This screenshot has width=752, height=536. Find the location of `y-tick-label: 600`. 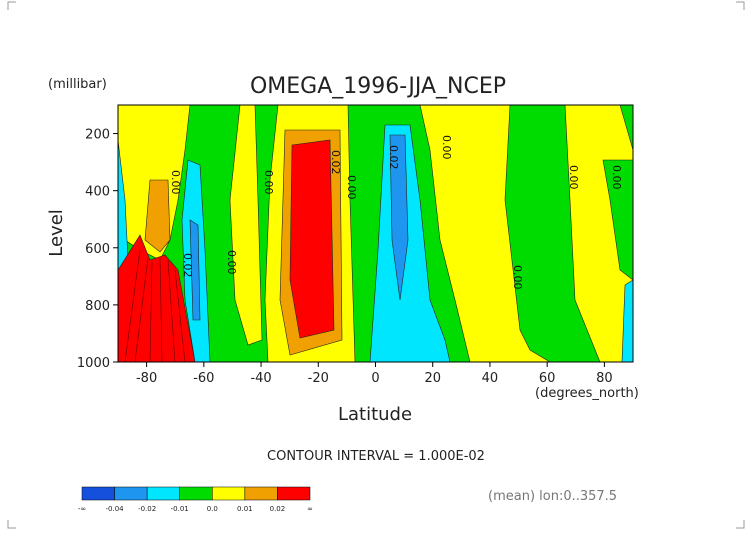

y-tick-label: 600 is located at coordinates (97, 249).